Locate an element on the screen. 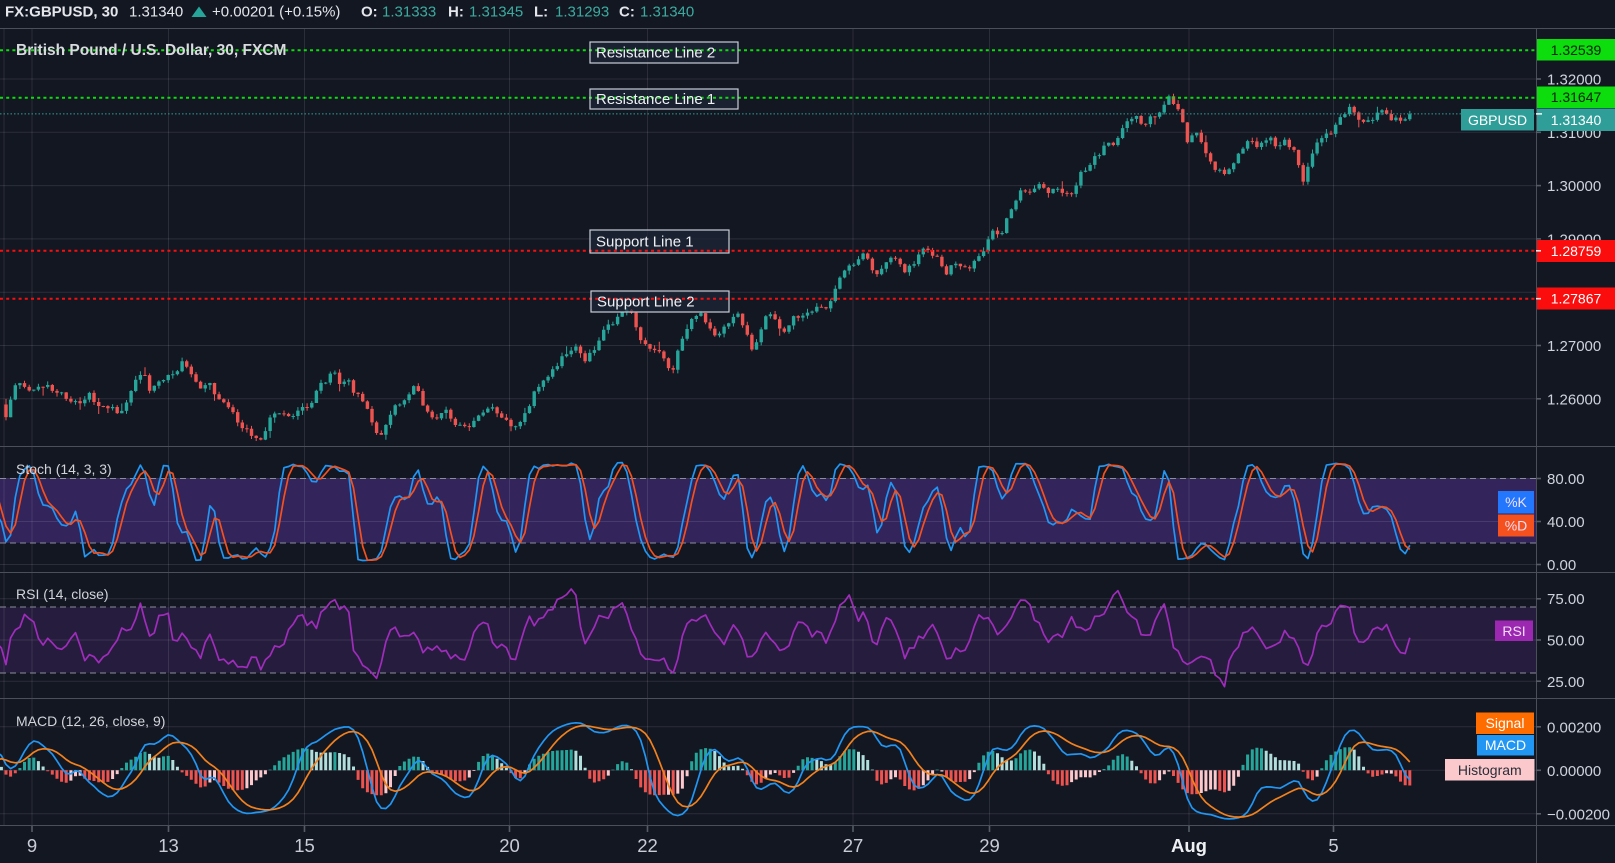 The height and width of the screenshot is (863, 1615). svg-text: 13 is located at coordinates (168, 845).